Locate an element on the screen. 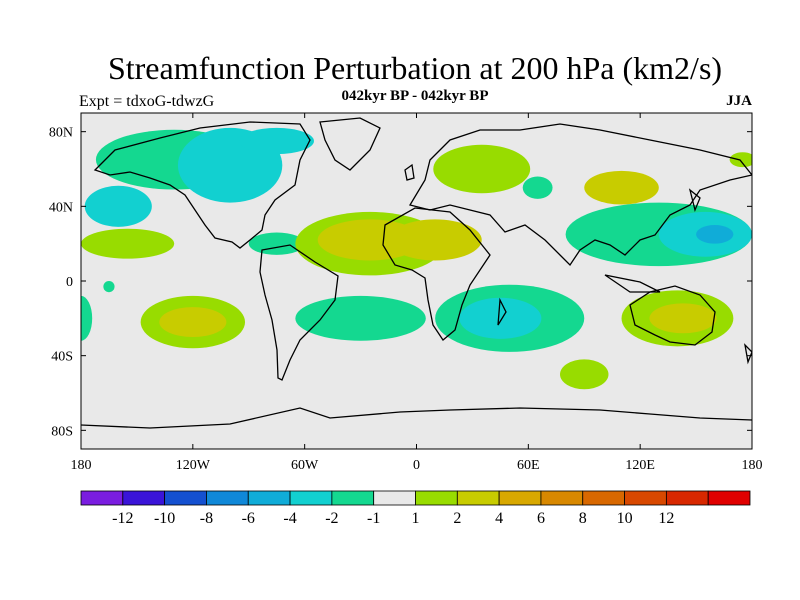 Image resolution: width=800 pixels, height=600 pixels. colorbar-label: -2 is located at coordinates (331, 518).